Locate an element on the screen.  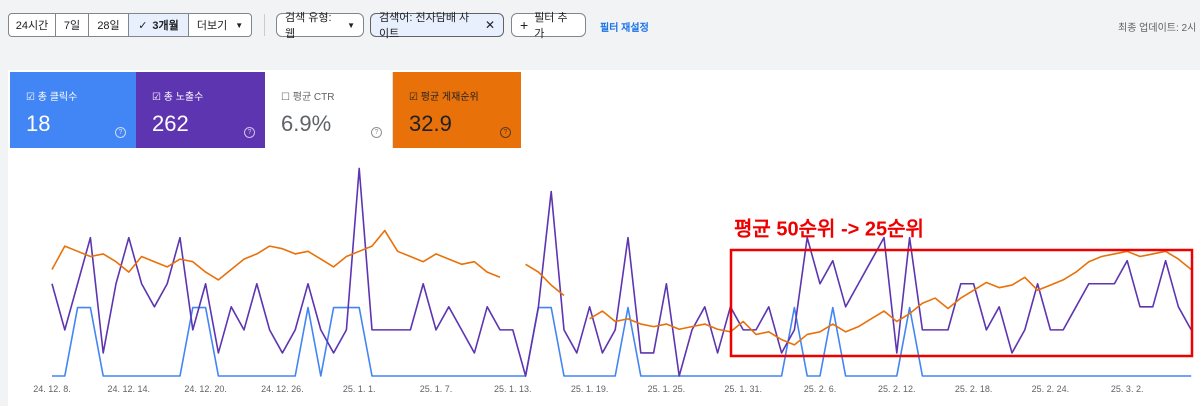
x-tick-label: 25. 2. 18. is located at coordinates (974, 389).